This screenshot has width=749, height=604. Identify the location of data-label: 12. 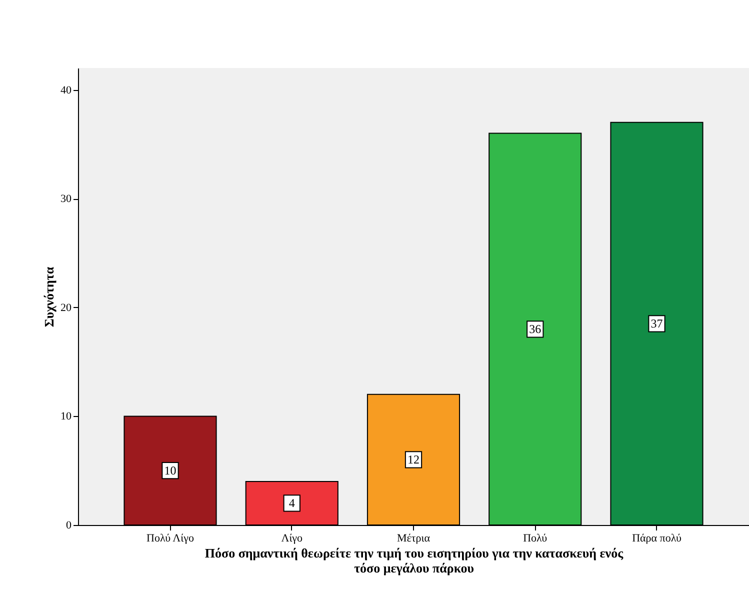
(414, 459).